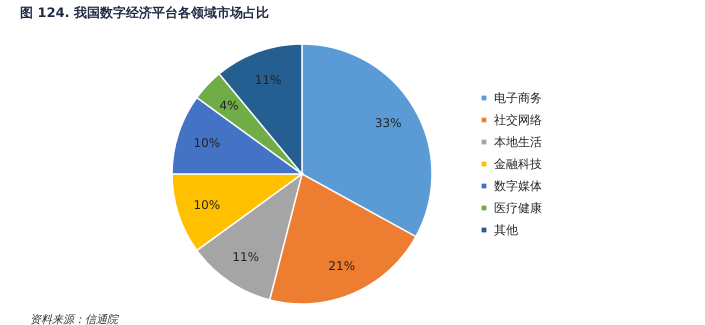  What do you see at coordinates (388, 123) in the screenshot?
I see `data-label: 33%` at bounding box center [388, 123].